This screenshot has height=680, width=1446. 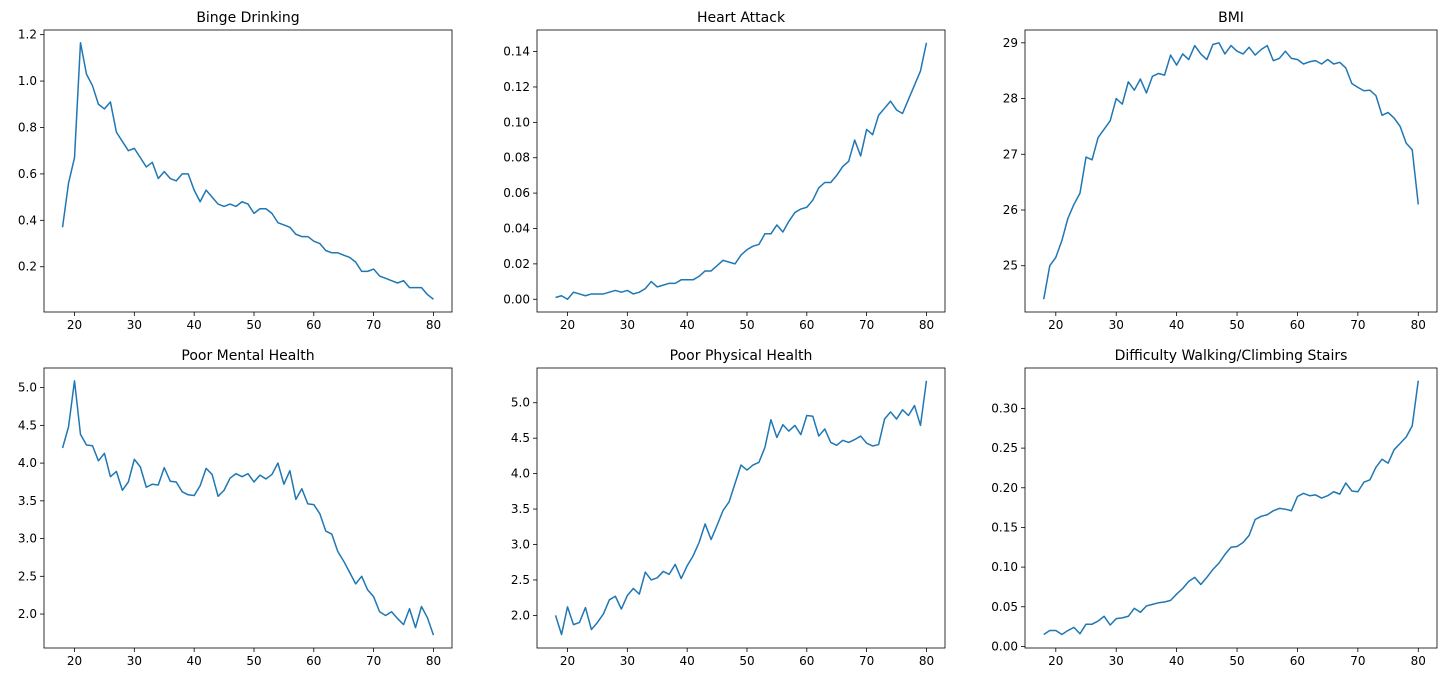 I want to click on y-tick-label: 0.30, so click(x=1004, y=408).